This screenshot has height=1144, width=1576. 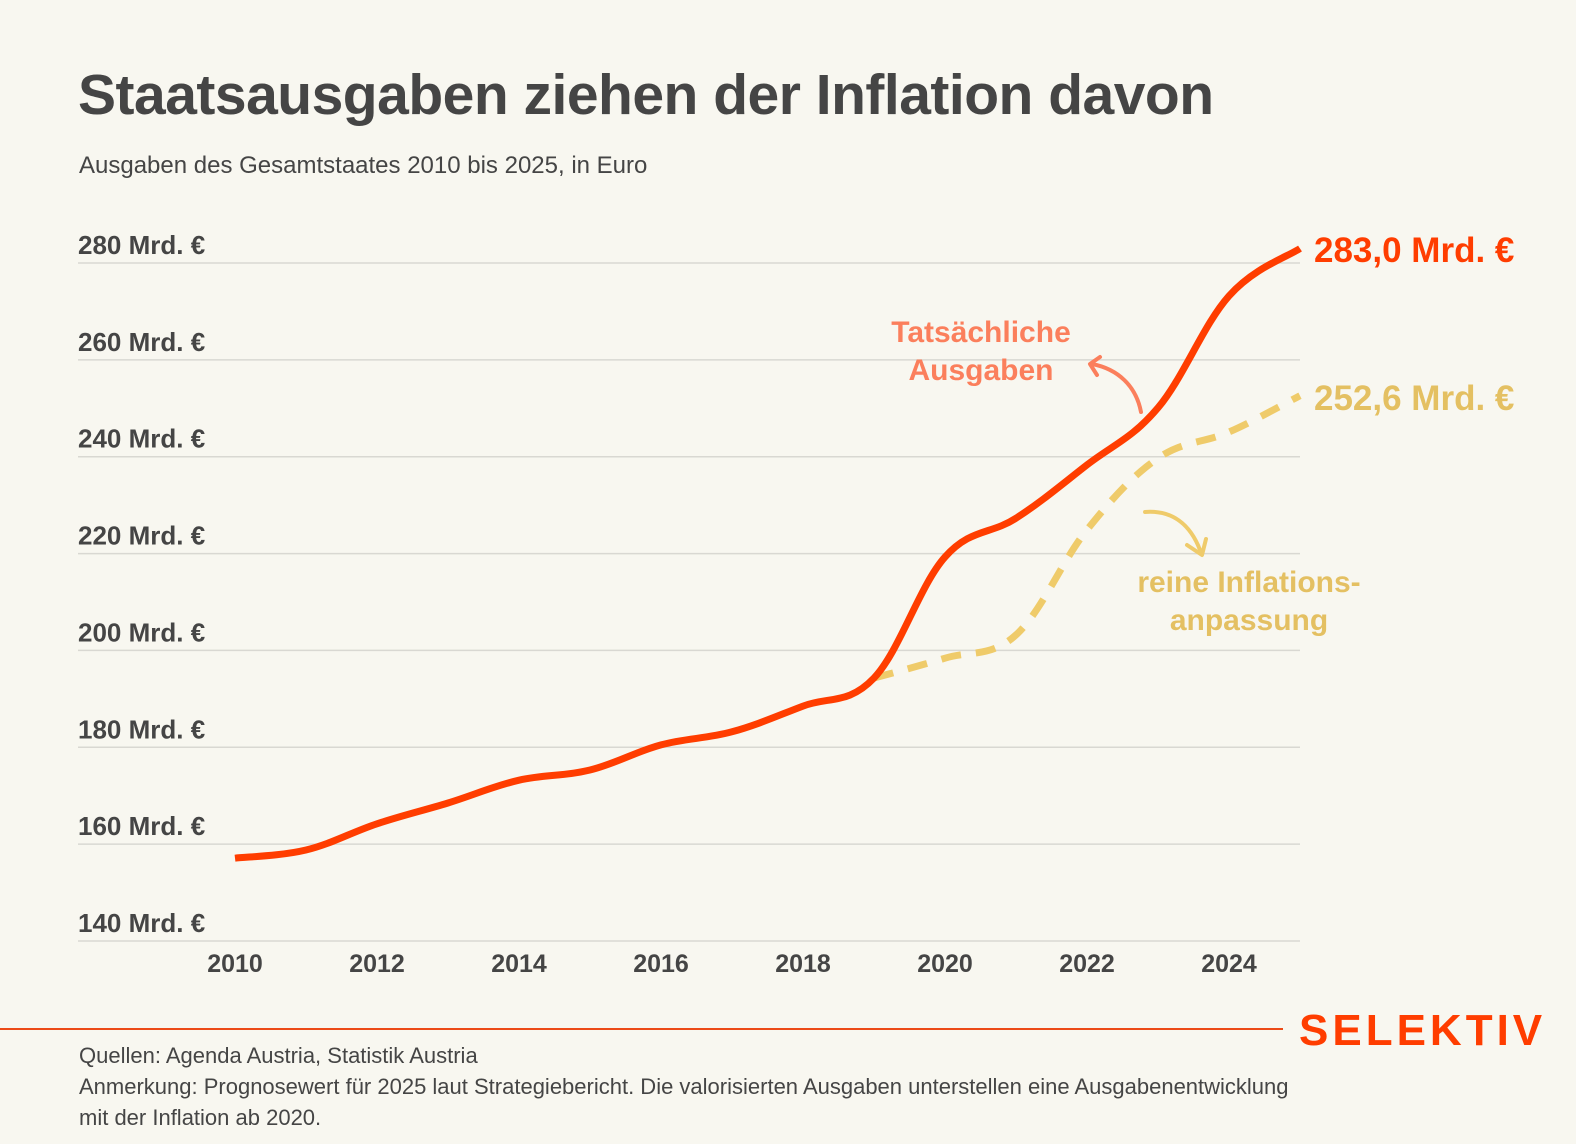 I want to click on end-label-actual: 283,0 Mrd. €, so click(x=1414, y=250).